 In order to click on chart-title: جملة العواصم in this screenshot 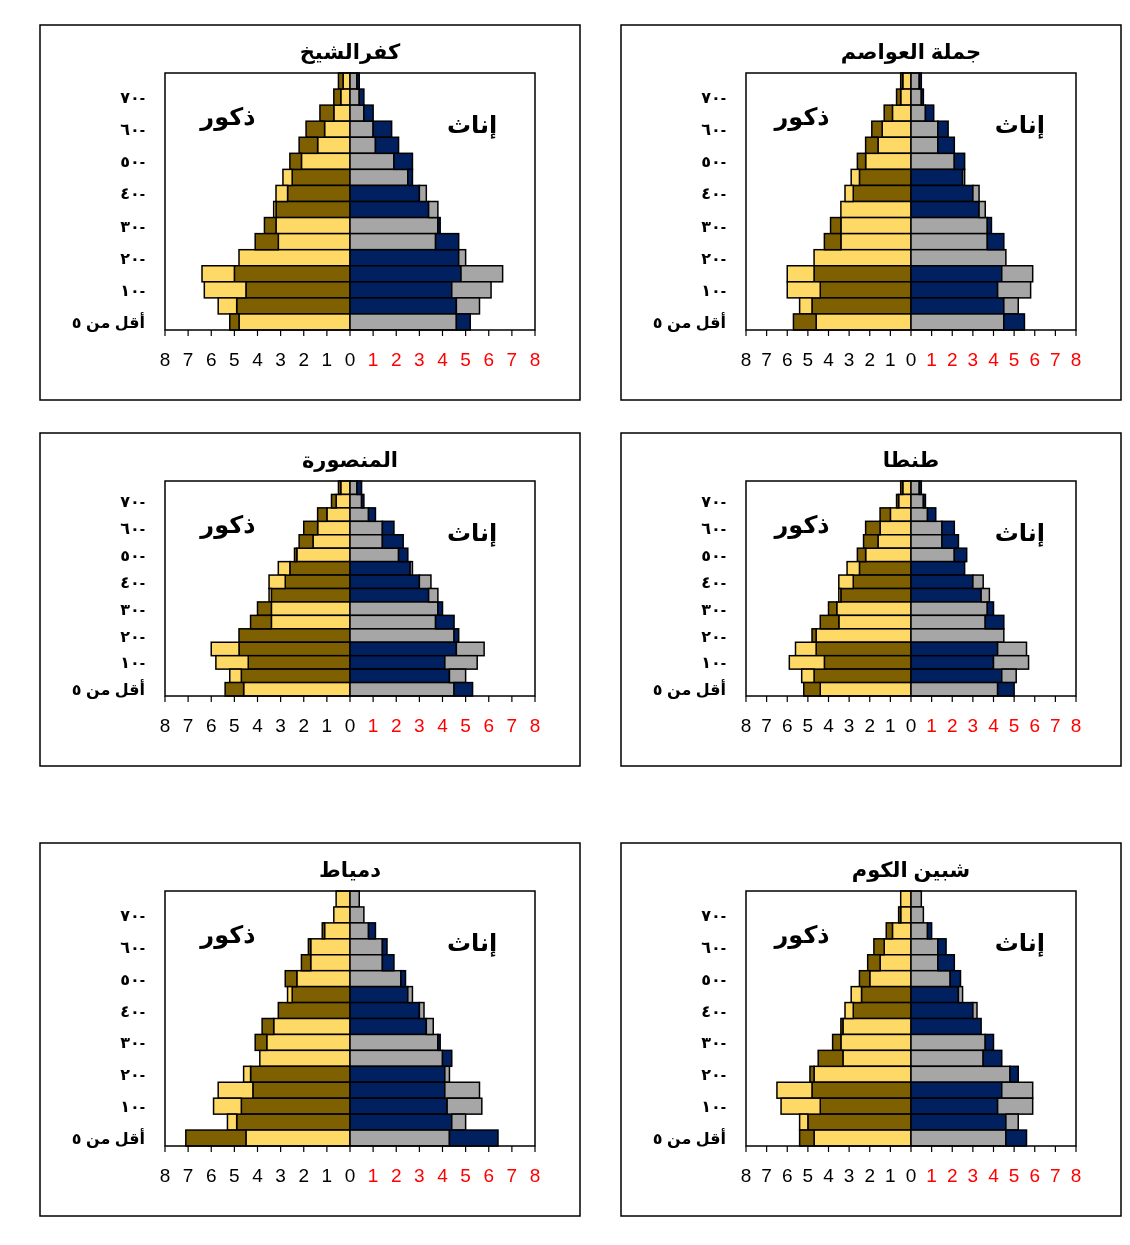, I will do `click(911, 52)`.